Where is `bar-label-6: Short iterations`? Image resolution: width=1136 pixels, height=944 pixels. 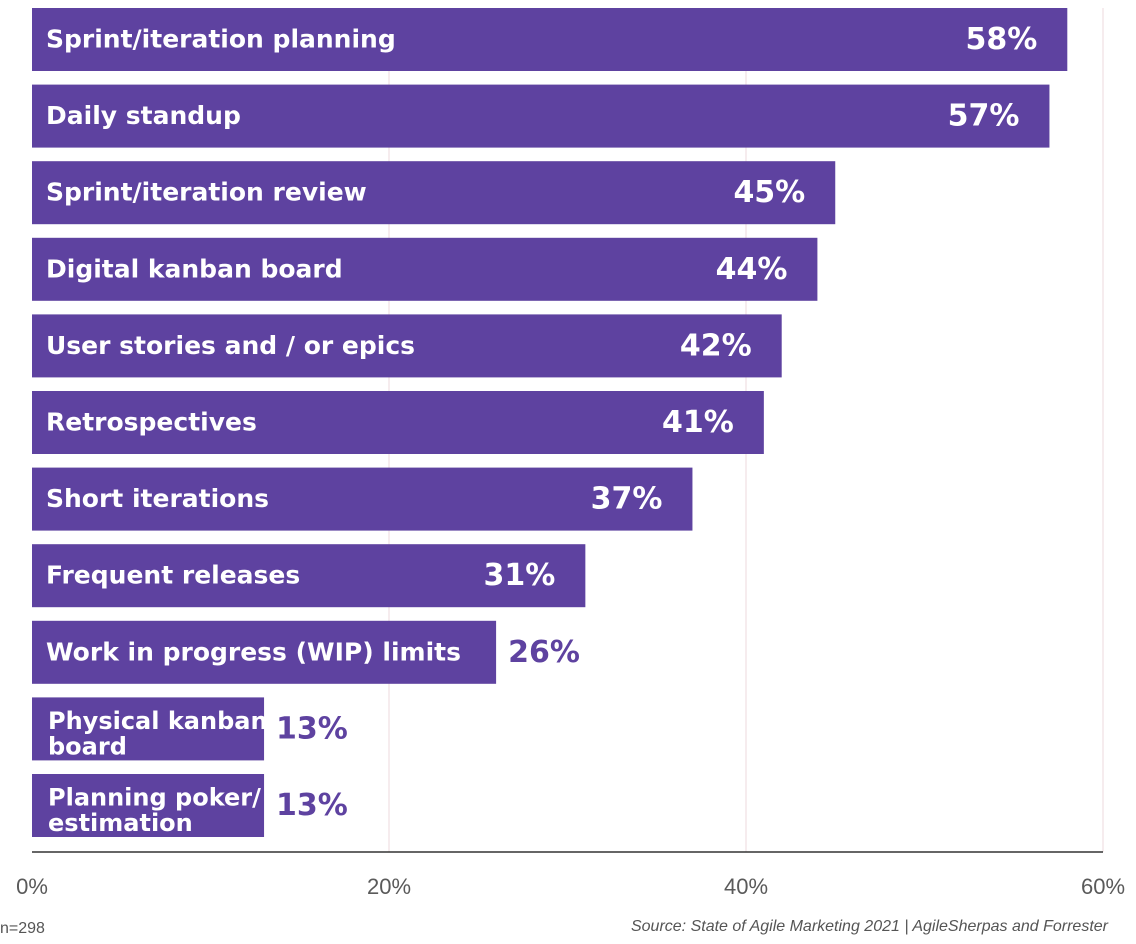 bar-label-6: Short iterations is located at coordinates (157, 498).